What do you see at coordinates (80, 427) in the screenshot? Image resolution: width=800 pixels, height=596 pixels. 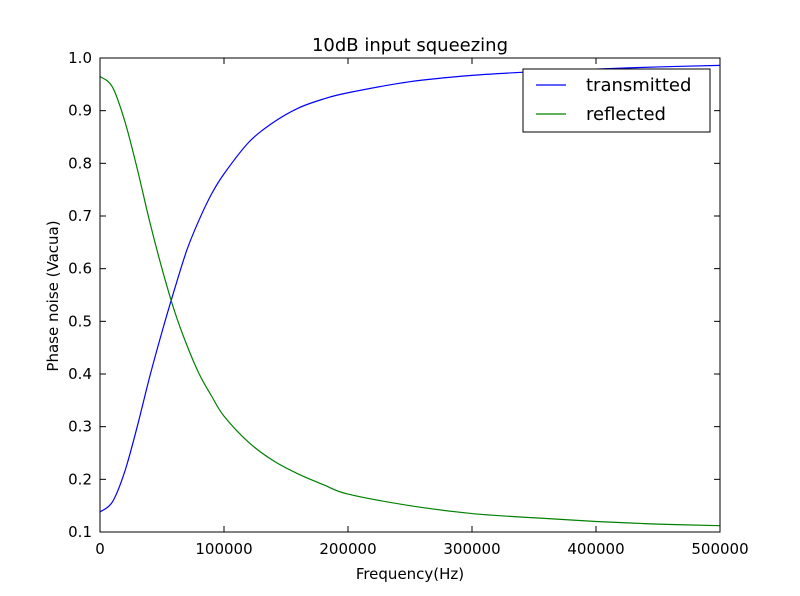 I see `y-tick-label: 0.3` at bounding box center [80, 427].